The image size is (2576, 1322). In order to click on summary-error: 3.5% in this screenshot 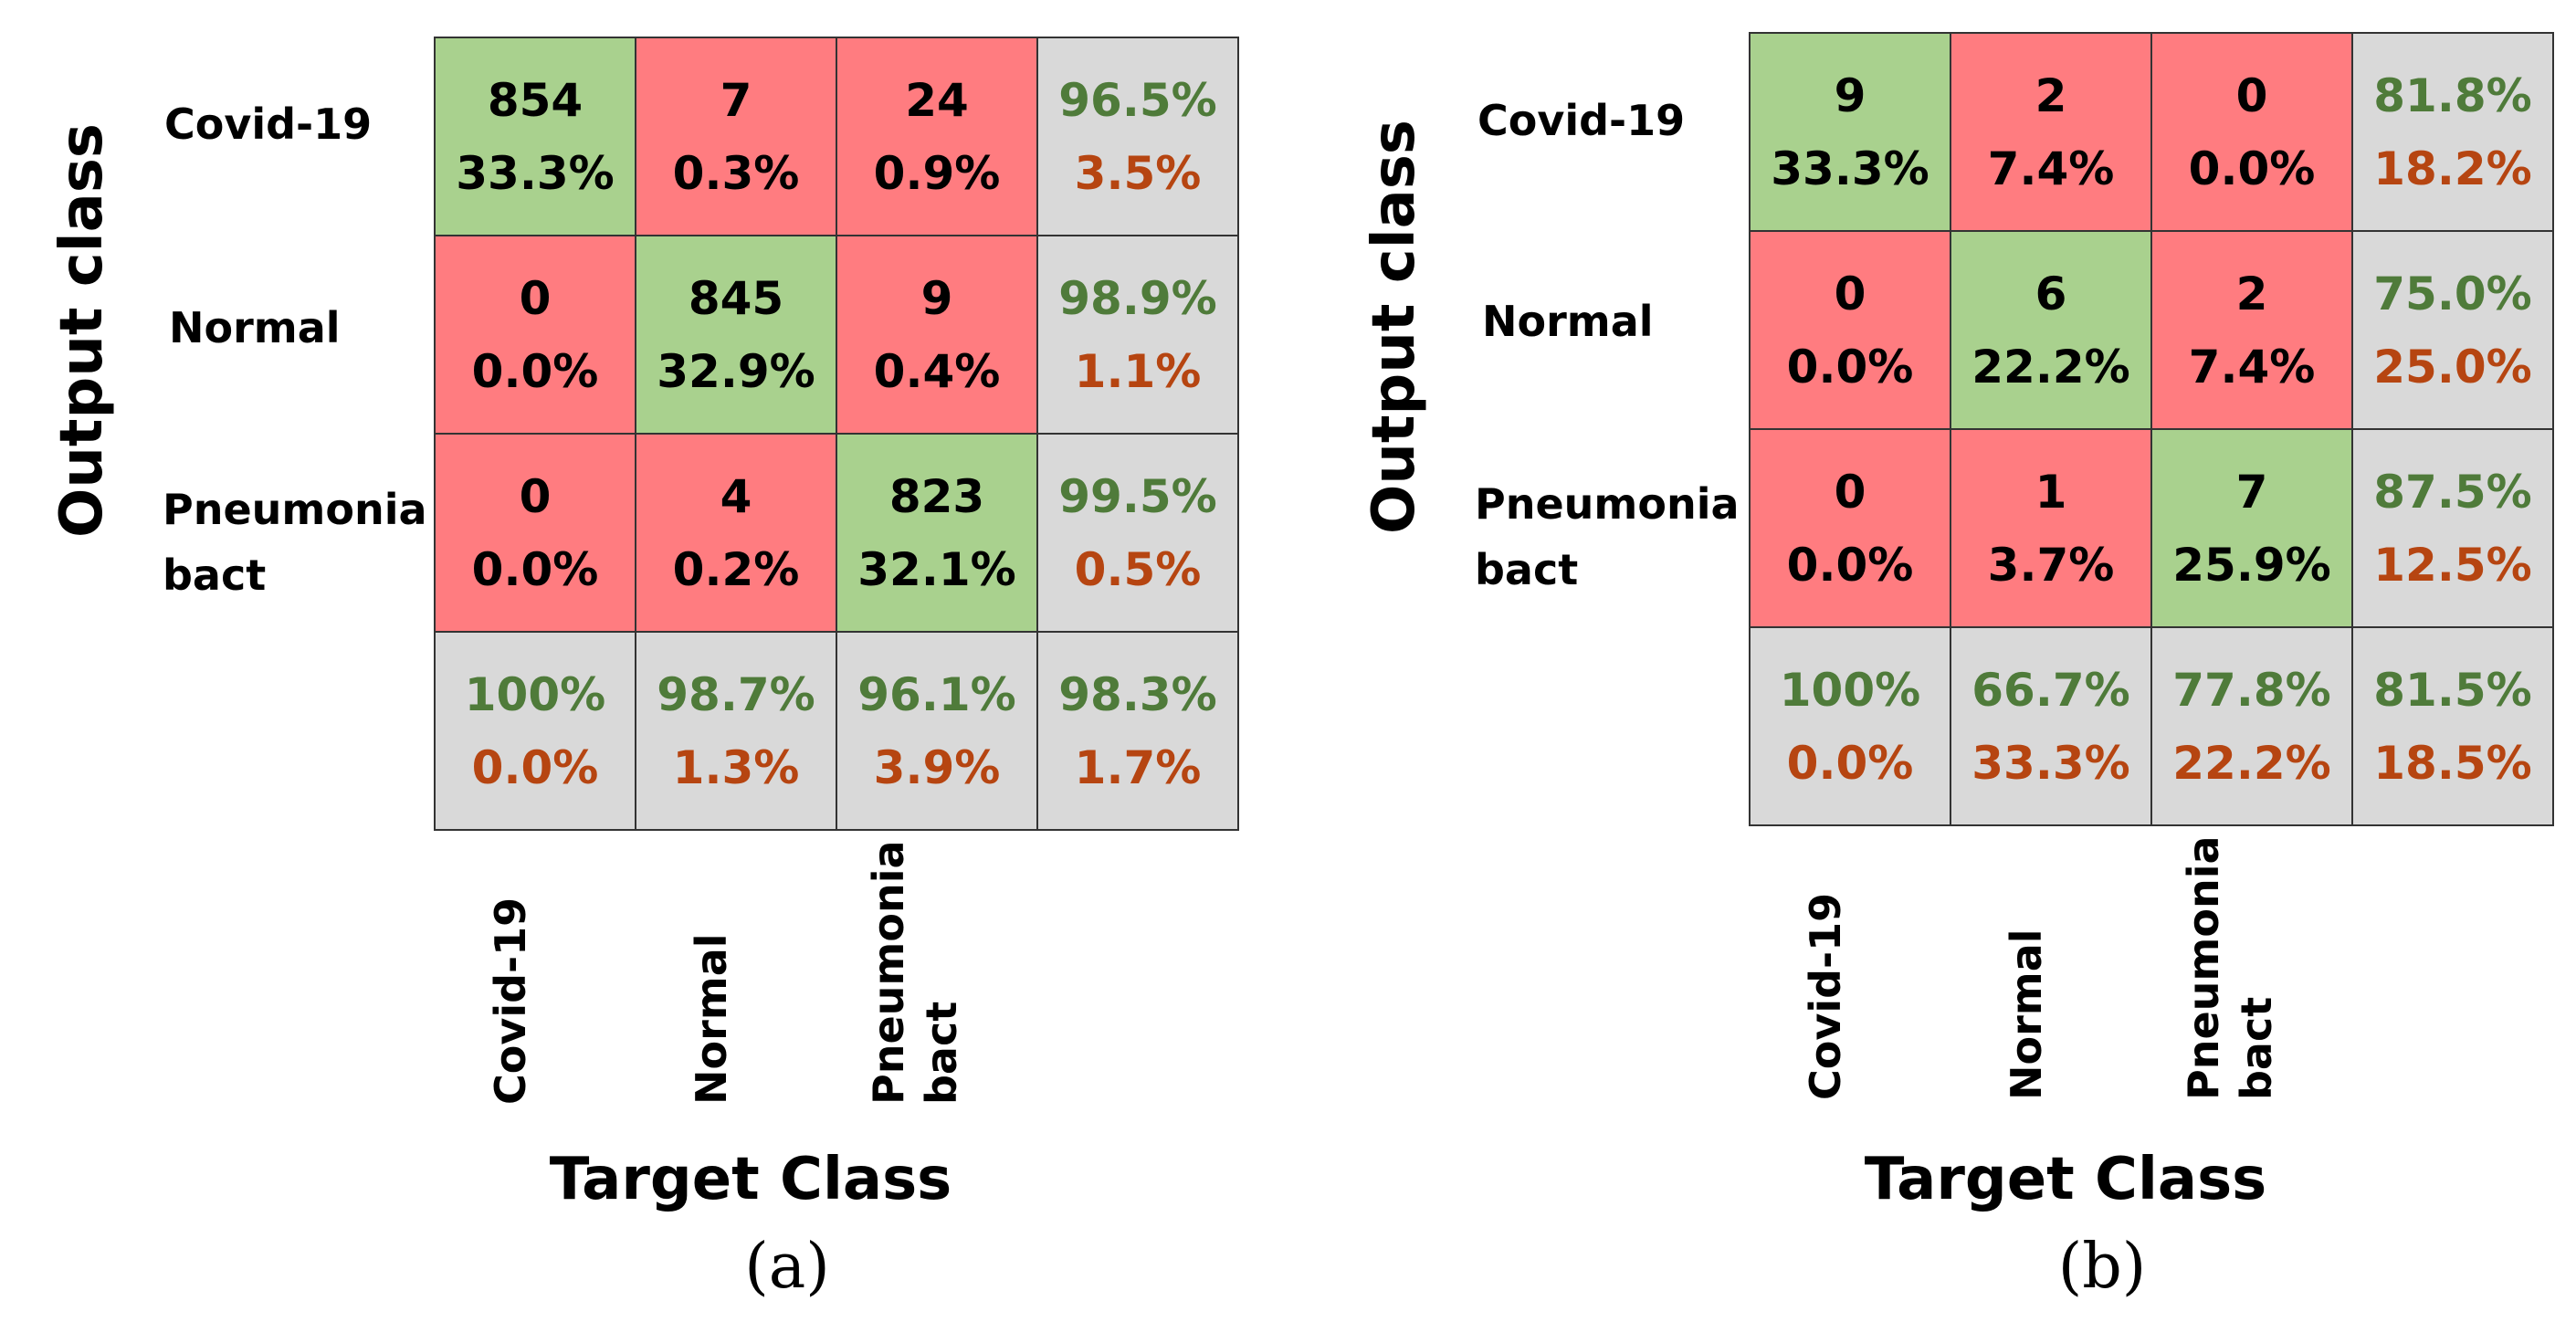, I will do `click(1138, 173)`.